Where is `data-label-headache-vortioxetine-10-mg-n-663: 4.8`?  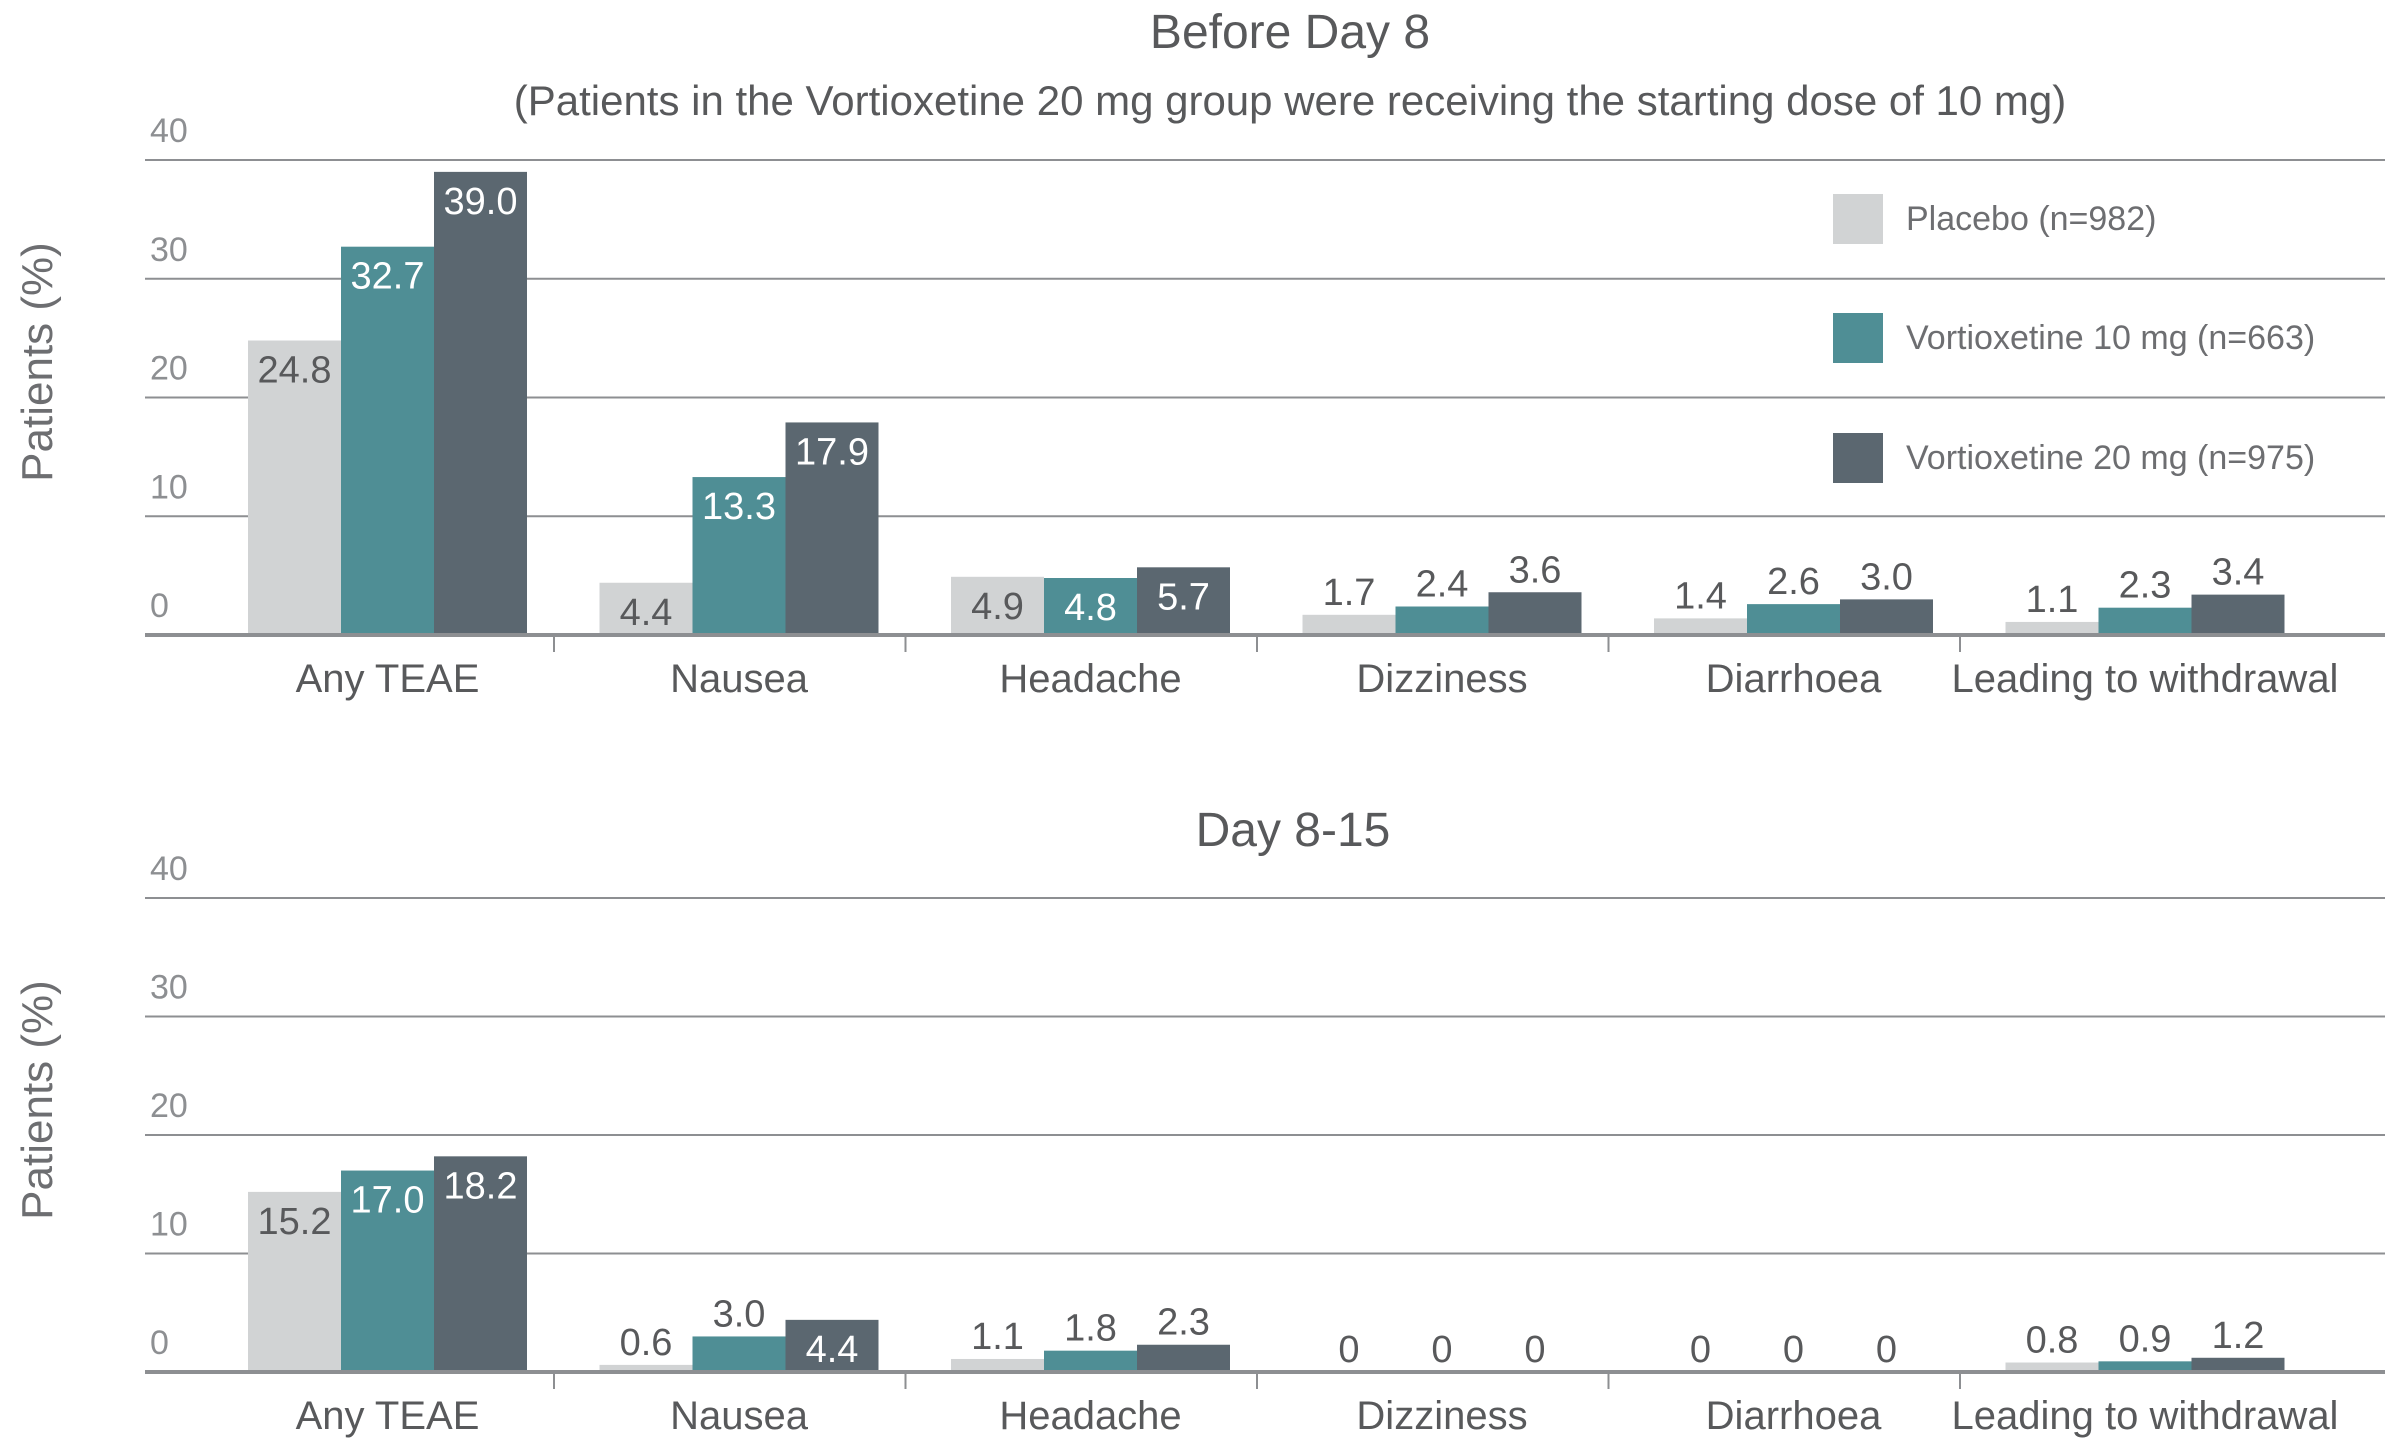
data-label-headache-vortioxetine-10-mg-n-663: 4.8 is located at coordinates (1090, 608).